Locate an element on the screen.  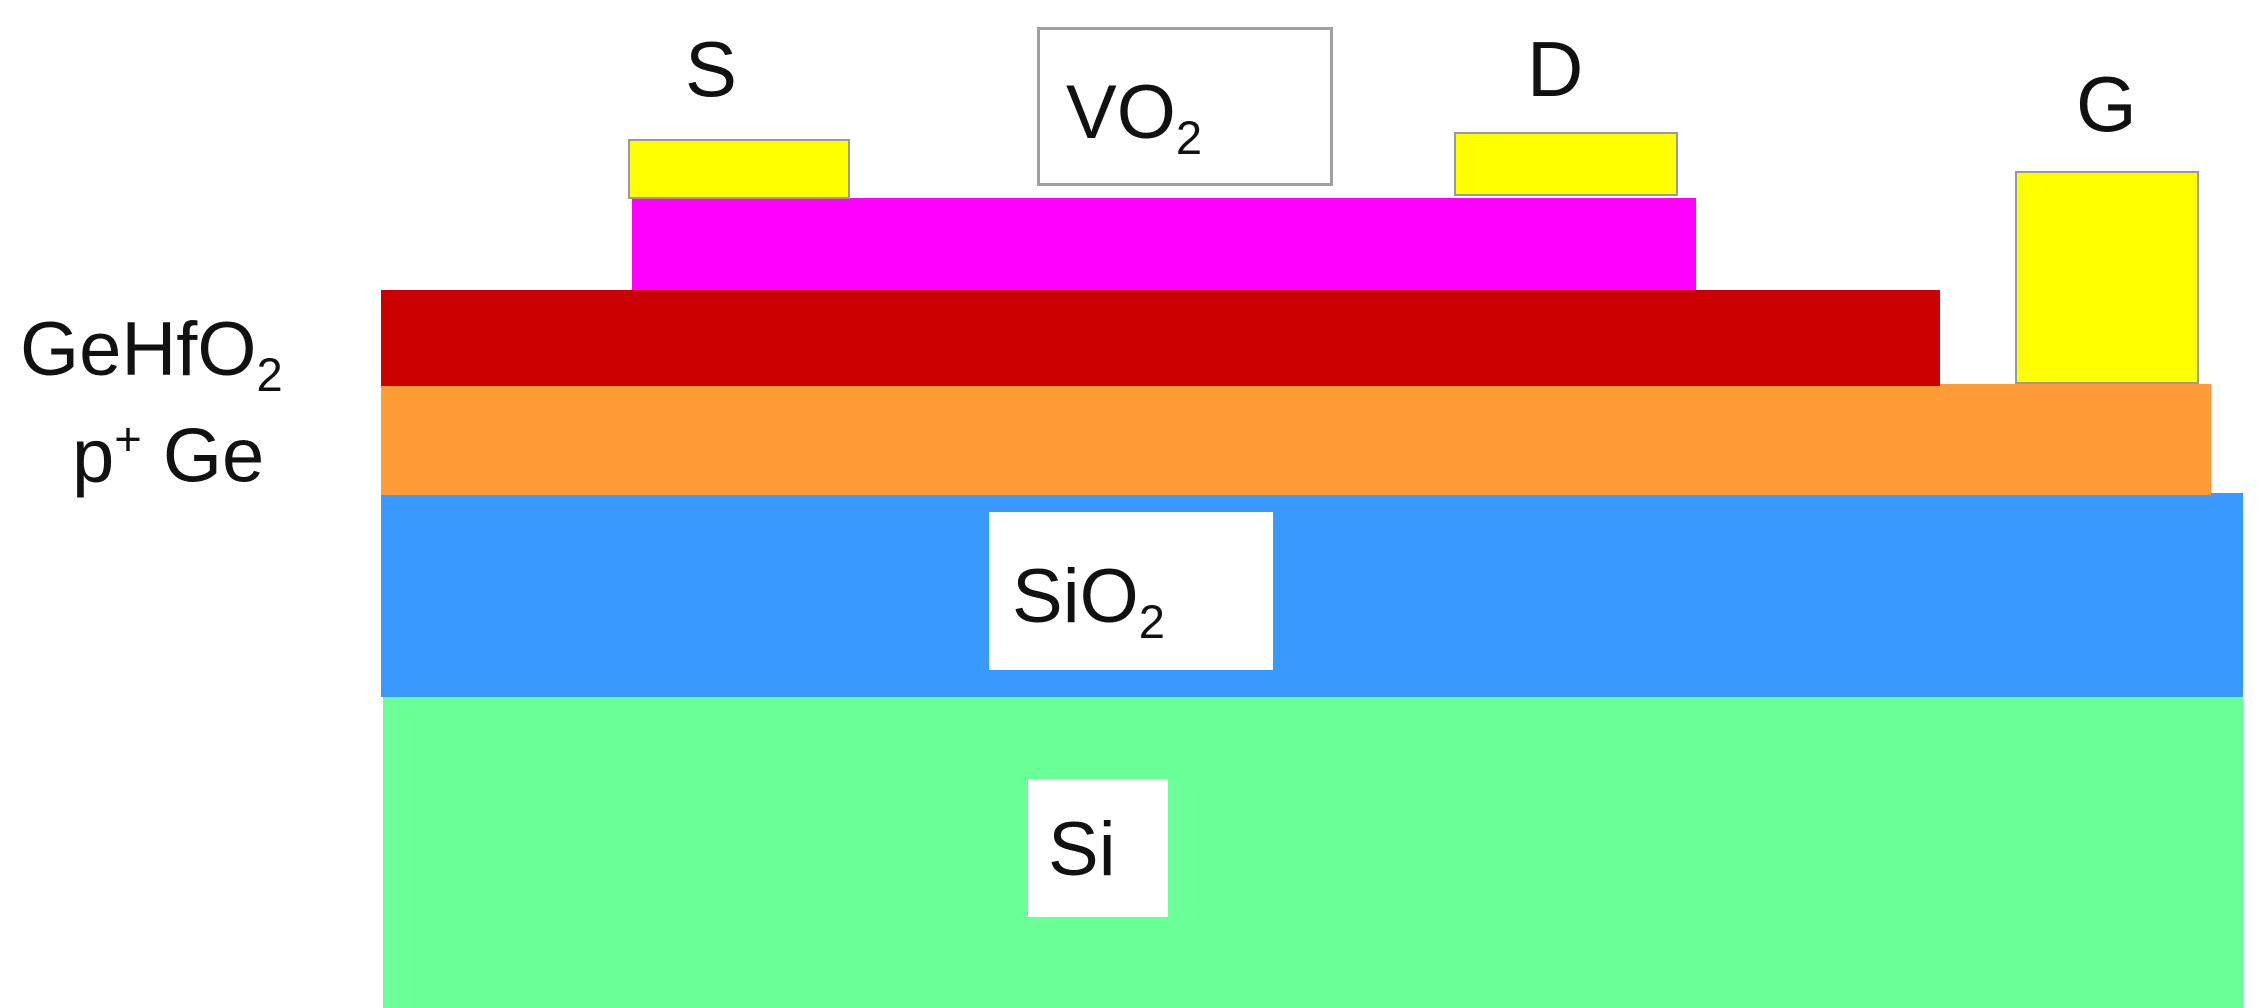
vo2-label: VO2 is located at coordinates (1134, 117).